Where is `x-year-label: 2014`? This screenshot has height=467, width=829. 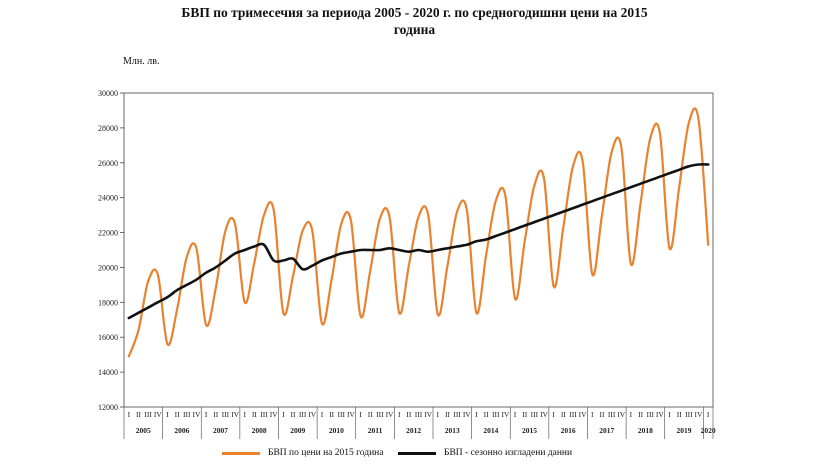
x-year-label: 2014 is located at coordinates (490, 430).